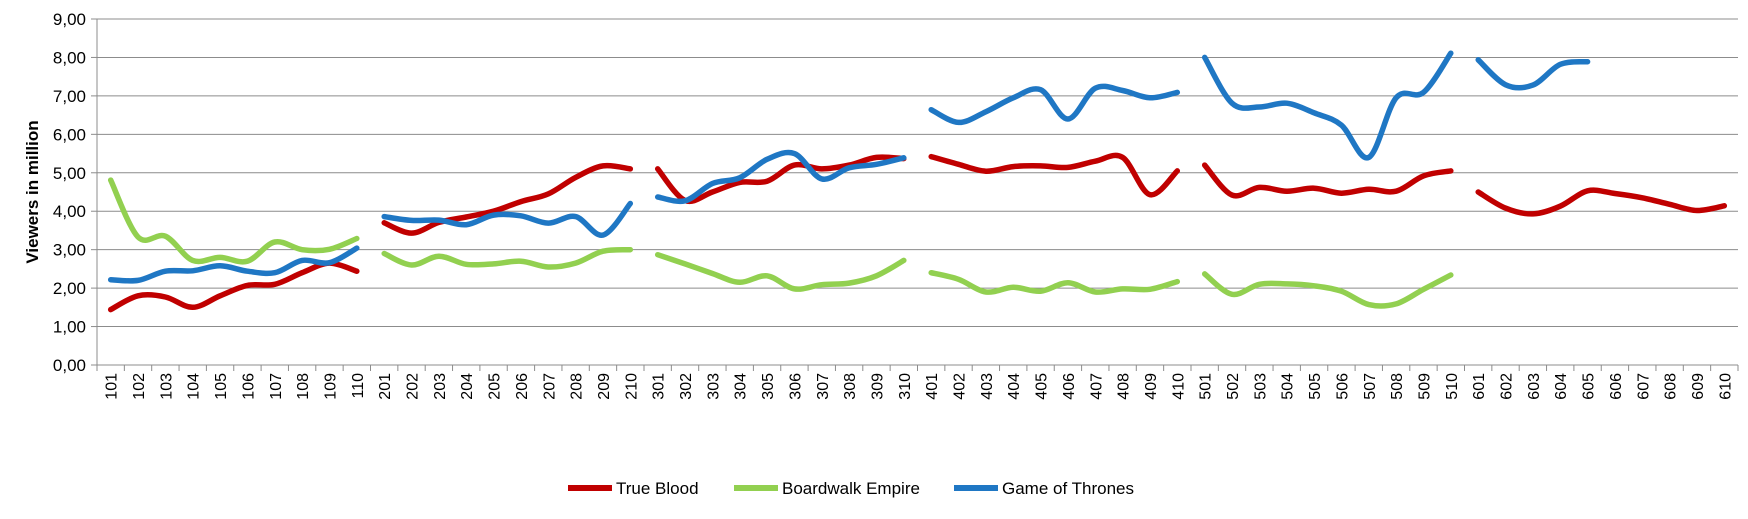 This screenshot has width=1748, height=519. What do you see at coordinates (1014, 386) in the screenshot?
I see `x-tick-label: 404` at bounding box center [1014, 386].